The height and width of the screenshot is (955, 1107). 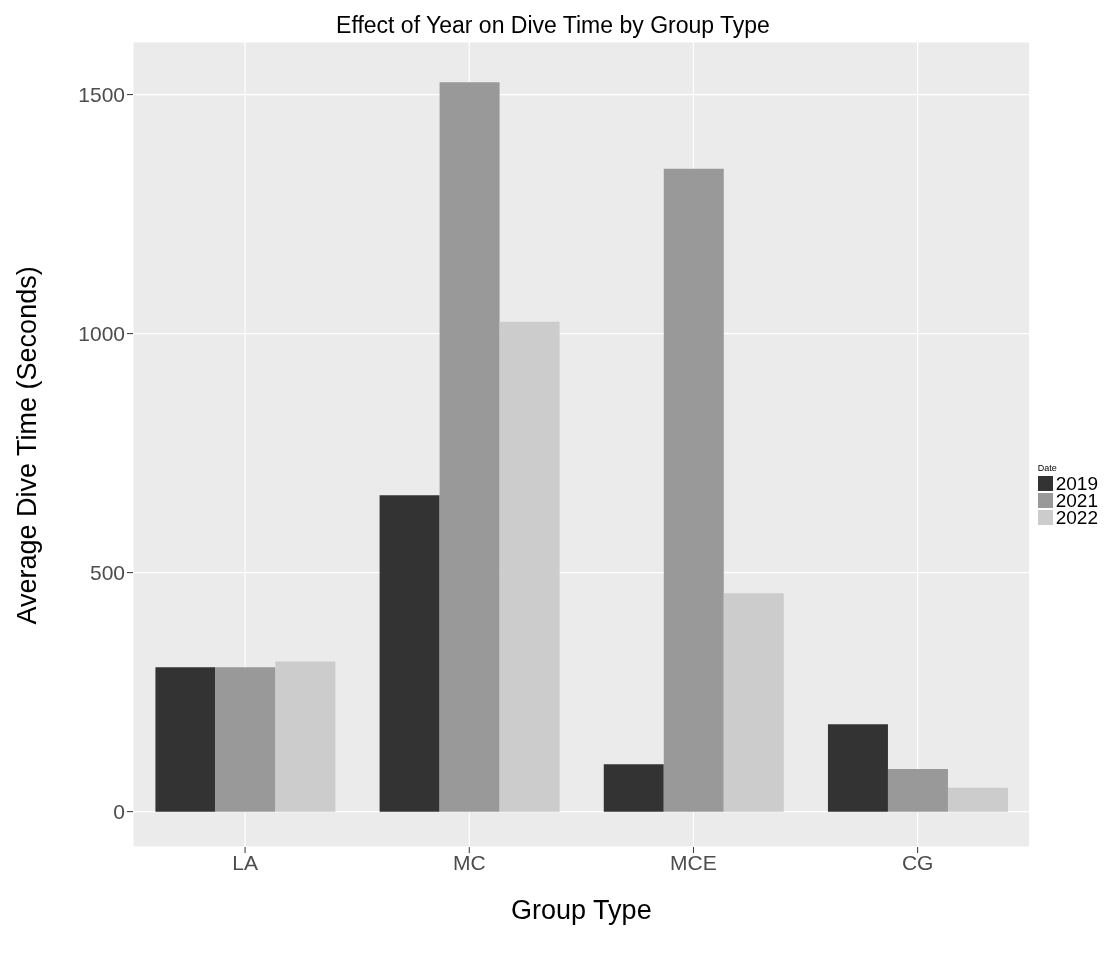 I want to click on chart-title: Effect of Year on Dive Time by Group Type, so click(x=553, y=25).